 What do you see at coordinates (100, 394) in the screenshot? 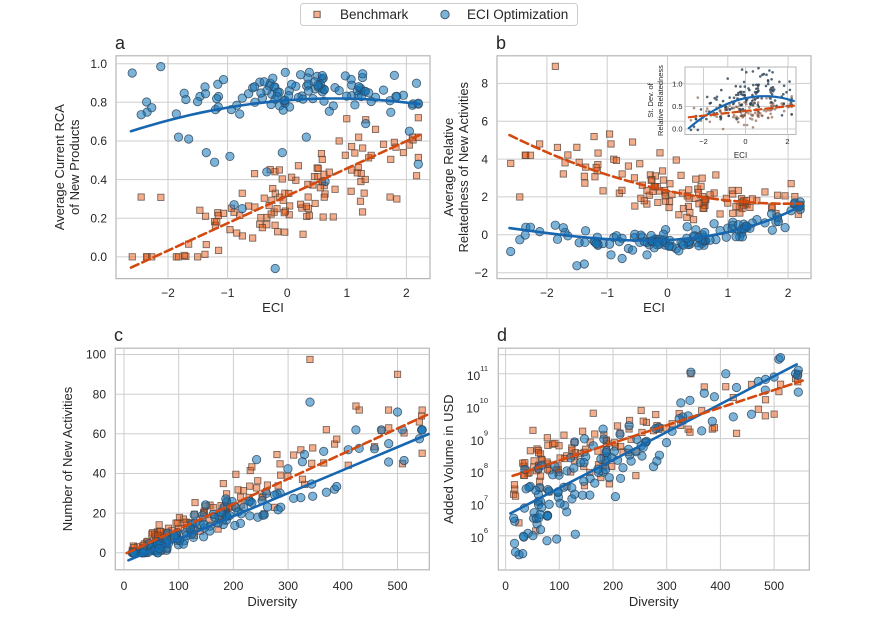
I see `svg-text: 80` at bounding box center [100, 394].